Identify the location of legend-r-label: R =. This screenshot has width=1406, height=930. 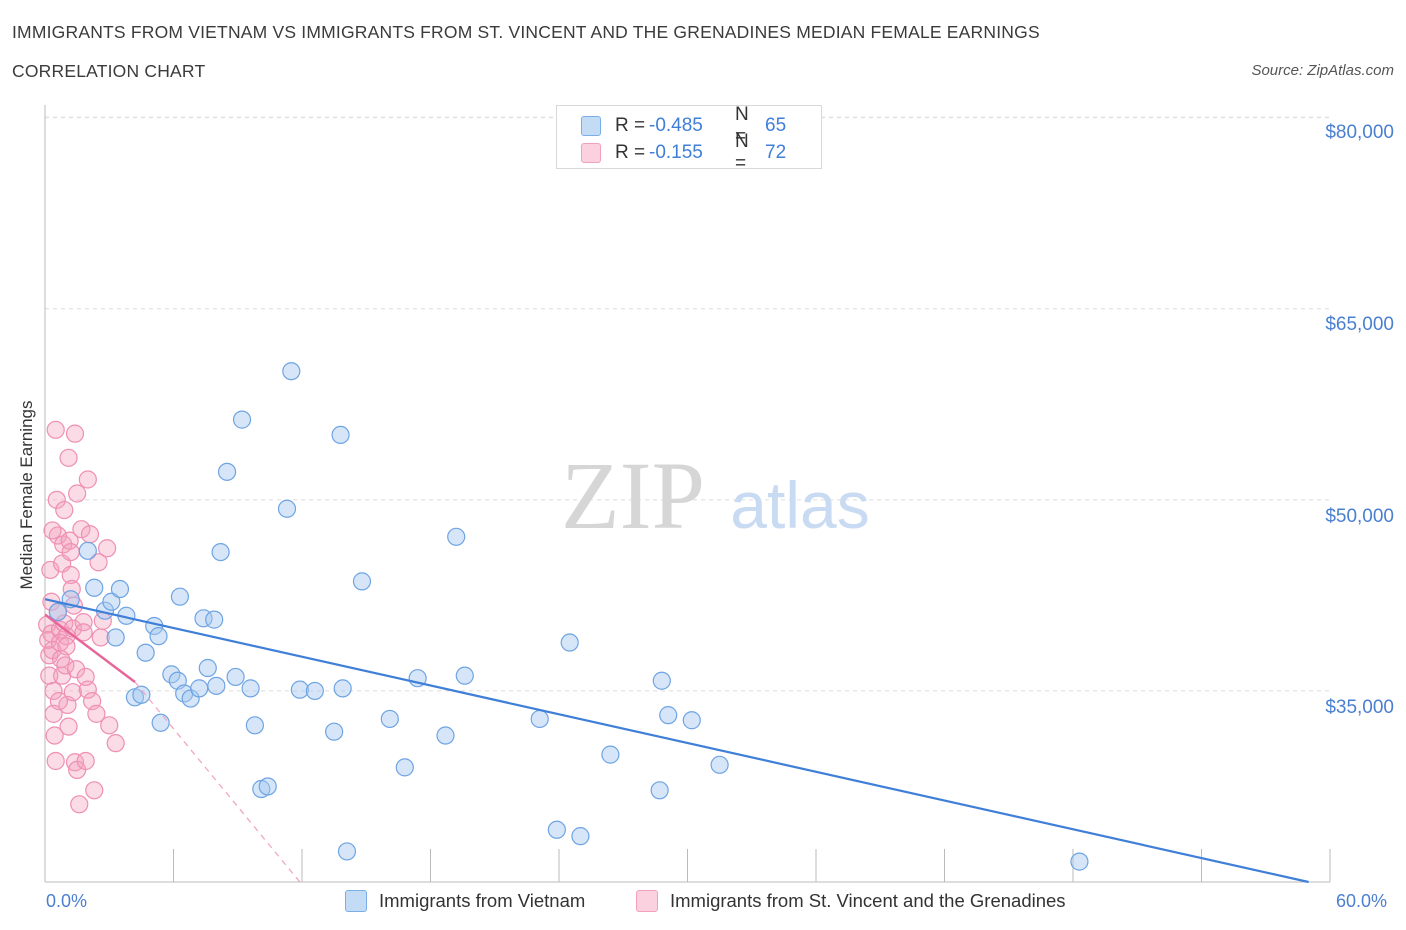
(630, 125).